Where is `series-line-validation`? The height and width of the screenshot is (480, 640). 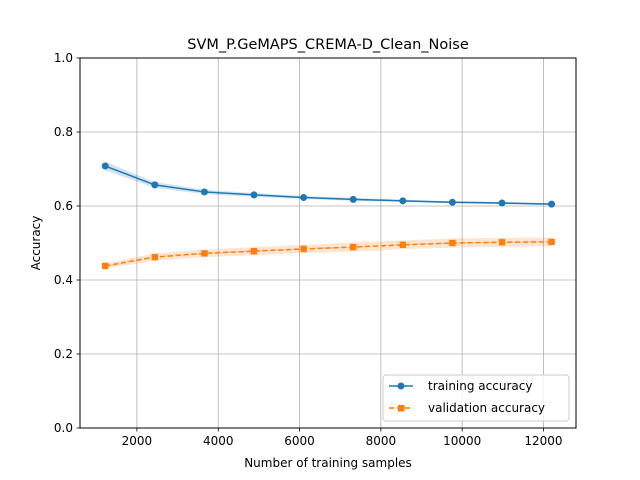
series-line-validation is located at coordinates (328, 254).